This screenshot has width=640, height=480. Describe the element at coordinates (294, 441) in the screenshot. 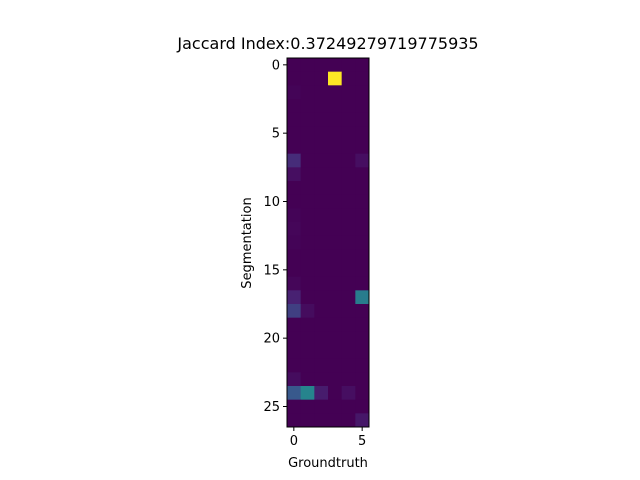

I see `x-tick-label: 0` at that location.